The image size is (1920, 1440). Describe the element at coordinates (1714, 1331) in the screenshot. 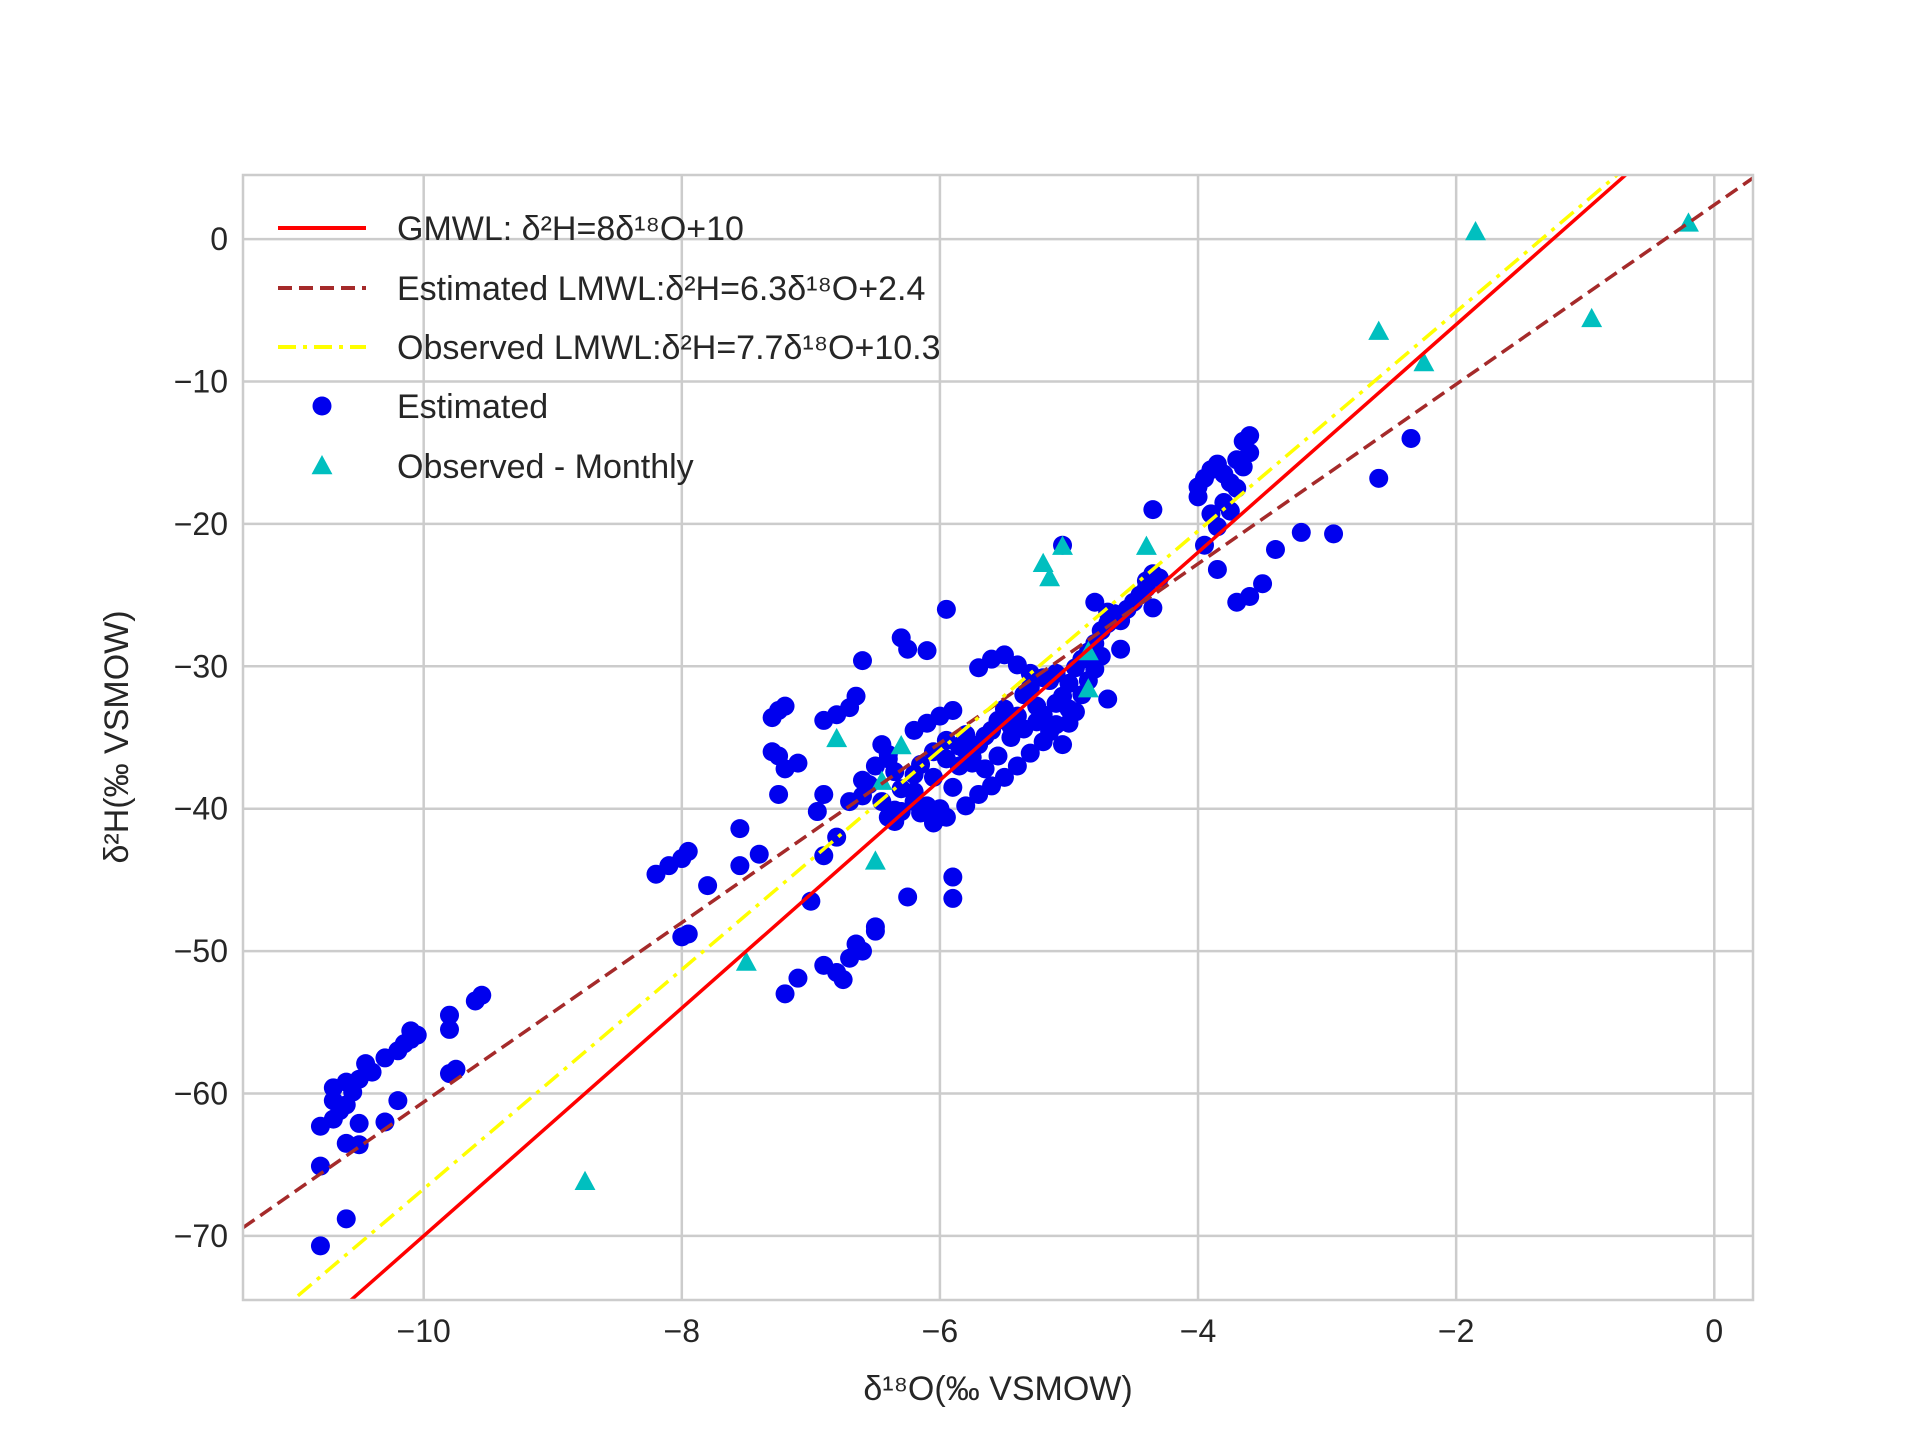

I see `x-tick-label: 0` at that location.